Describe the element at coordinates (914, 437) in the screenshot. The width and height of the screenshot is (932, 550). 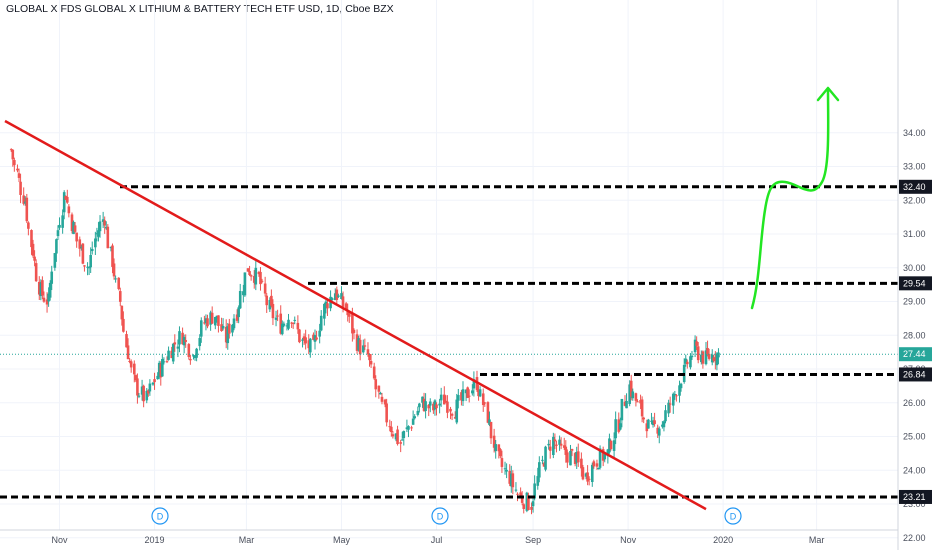
I see `y-tick-label: 25.00` at that location.